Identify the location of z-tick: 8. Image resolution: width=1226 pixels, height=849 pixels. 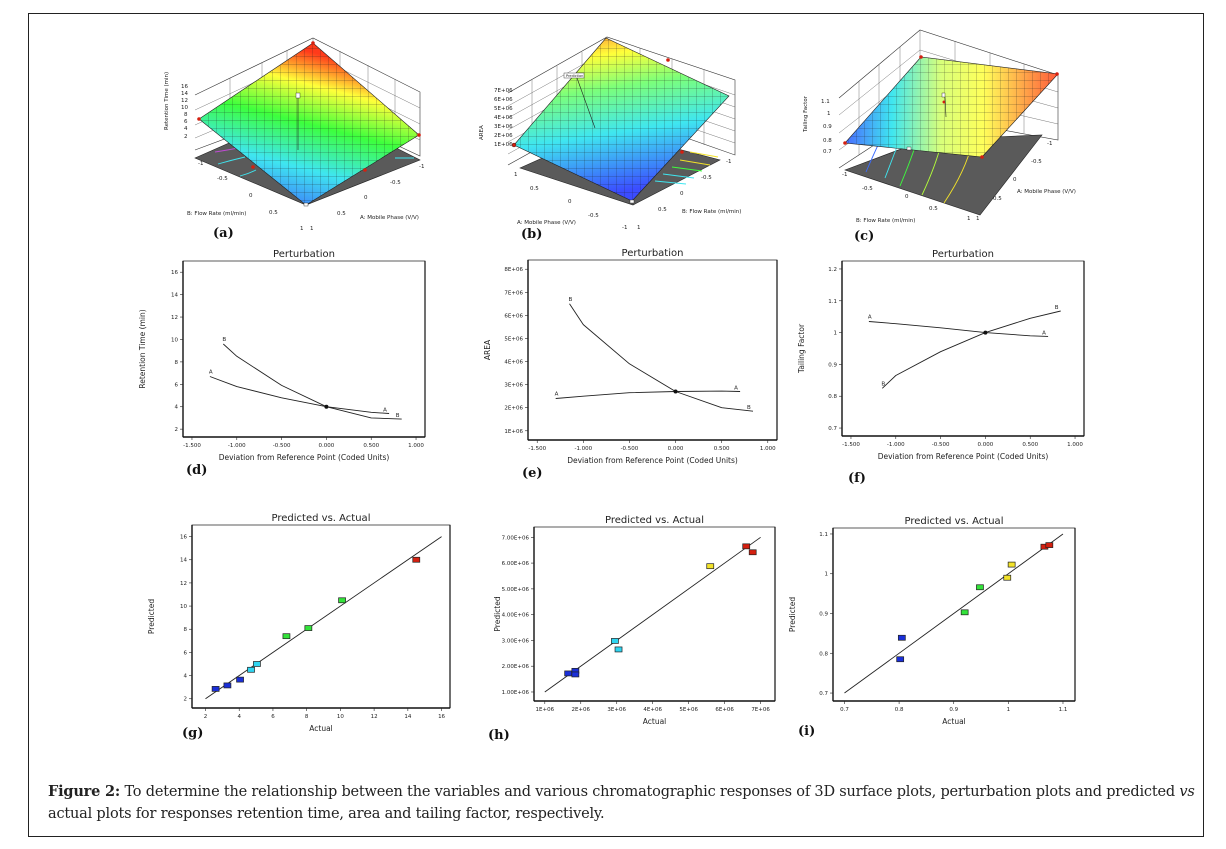
(186, 115).